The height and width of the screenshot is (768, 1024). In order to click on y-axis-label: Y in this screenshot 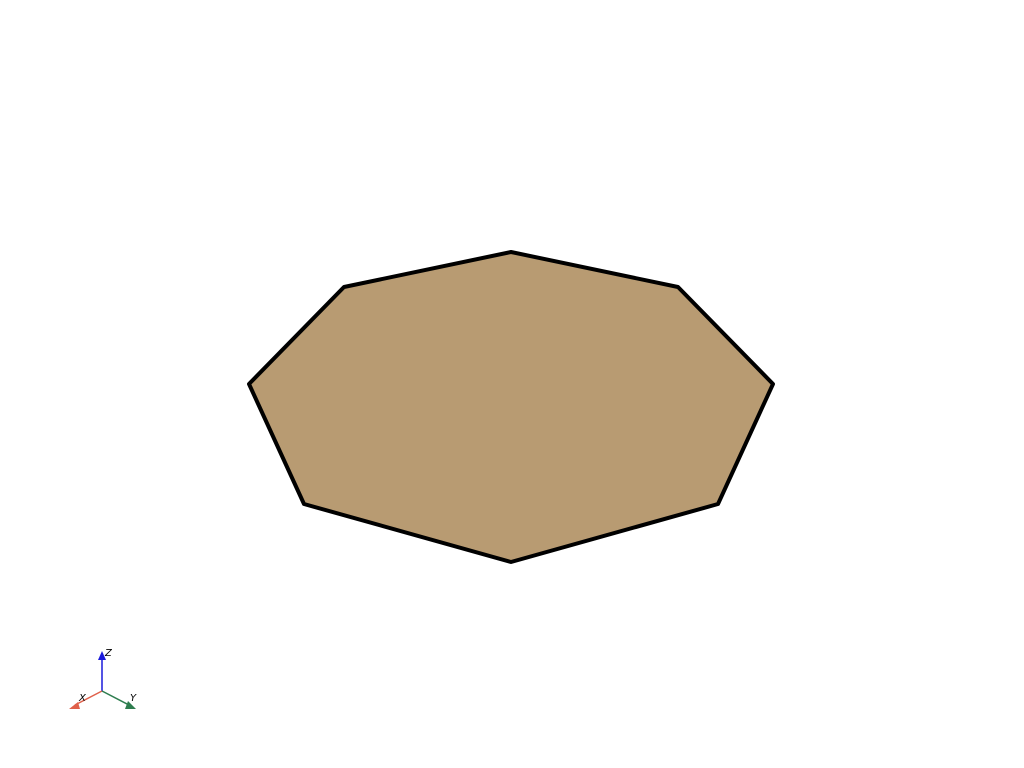, I will do `click(133, 698)`.